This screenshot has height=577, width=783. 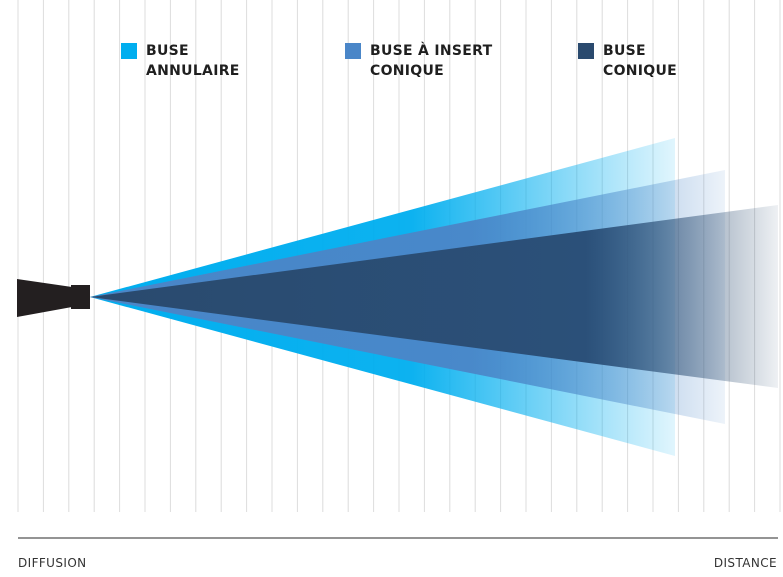 I want to click on legend-label-conical: BUSE CONIQUE, so click(x=640, y=61).